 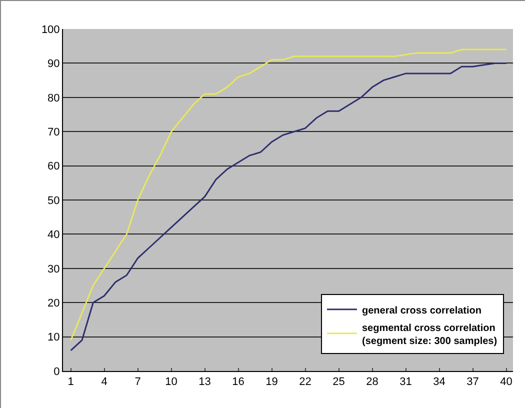 I want to click on x-tick-label: 4, so click(x=104, y=382).